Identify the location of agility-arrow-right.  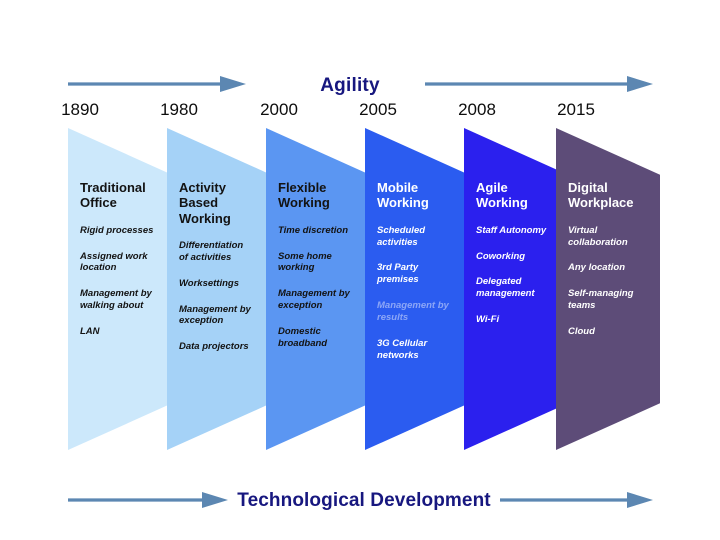
(539, 84).